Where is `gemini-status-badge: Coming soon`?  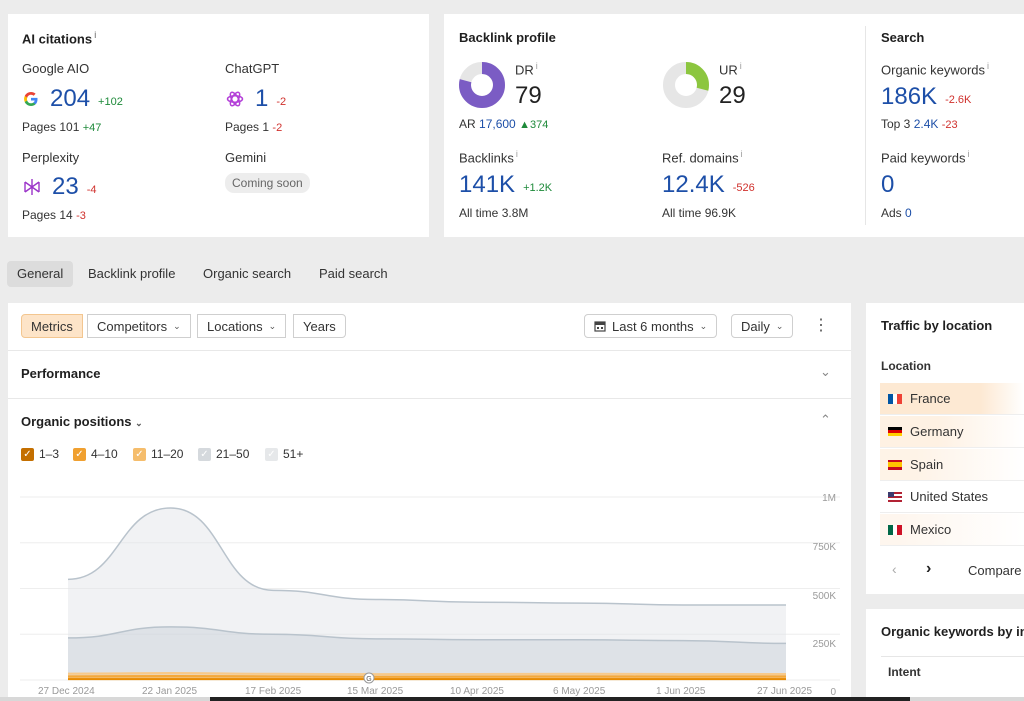
gemini-status-badge: Coming soon is located at coordinates (267, 183).